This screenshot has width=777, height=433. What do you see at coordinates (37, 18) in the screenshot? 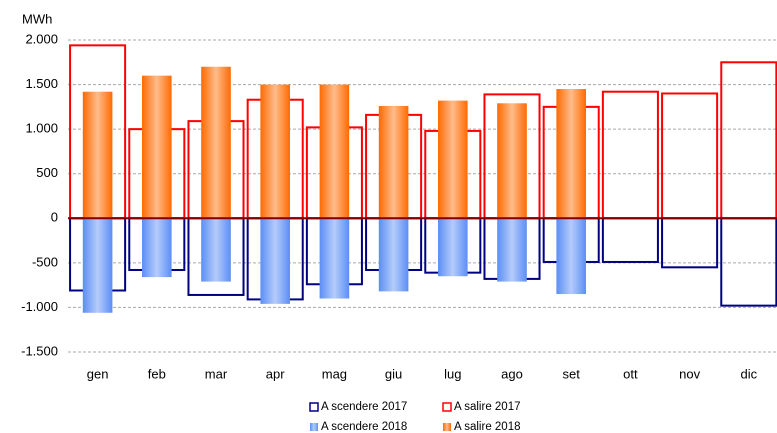
I see `y-axis-unit: MWh` at bounding box center [37, 18].